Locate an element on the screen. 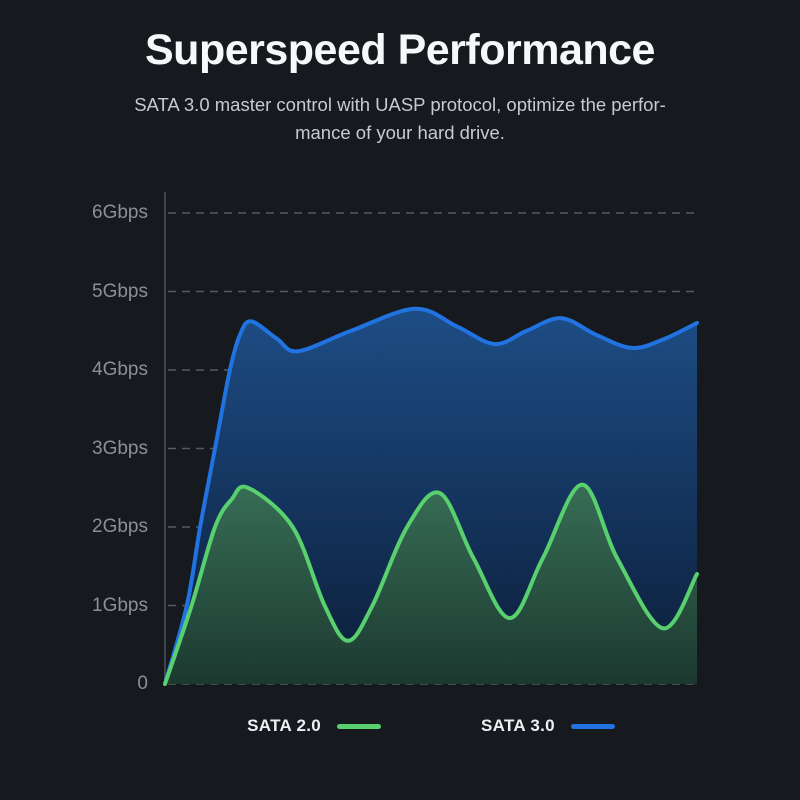  legend-item-sata-3-0: SATA 3.0 is located at coordinates (548, 726).